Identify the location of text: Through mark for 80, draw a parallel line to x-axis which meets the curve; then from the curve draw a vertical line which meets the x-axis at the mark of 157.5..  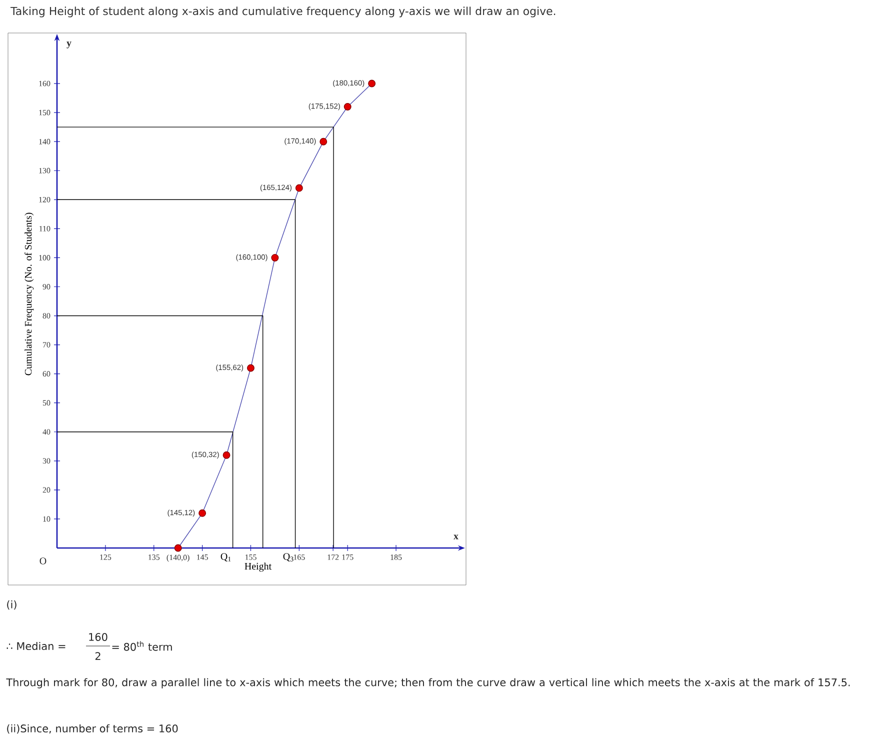
(428, 683).